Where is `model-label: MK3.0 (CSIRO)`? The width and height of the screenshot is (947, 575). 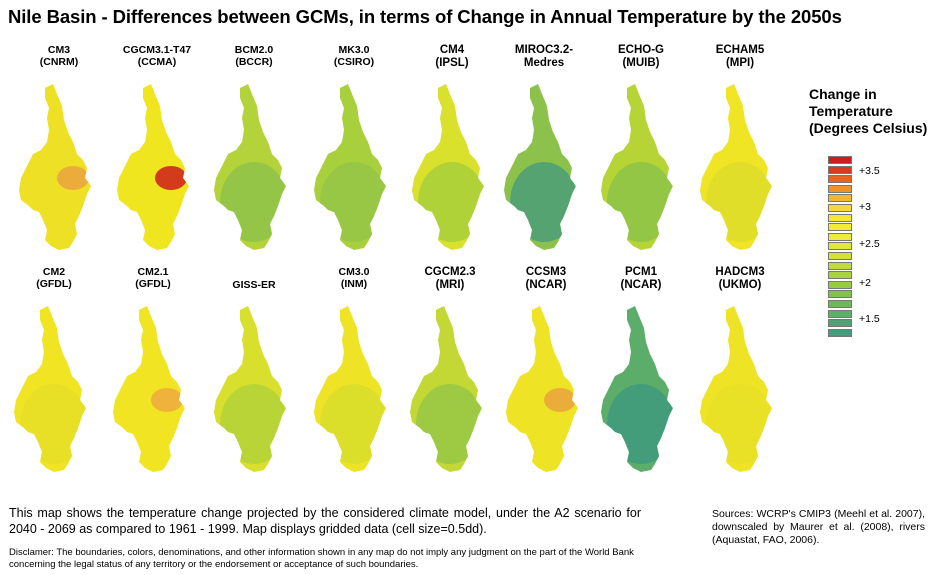 model-label: MK3.0 (CSIRO) is located at coordinates (354, 56).